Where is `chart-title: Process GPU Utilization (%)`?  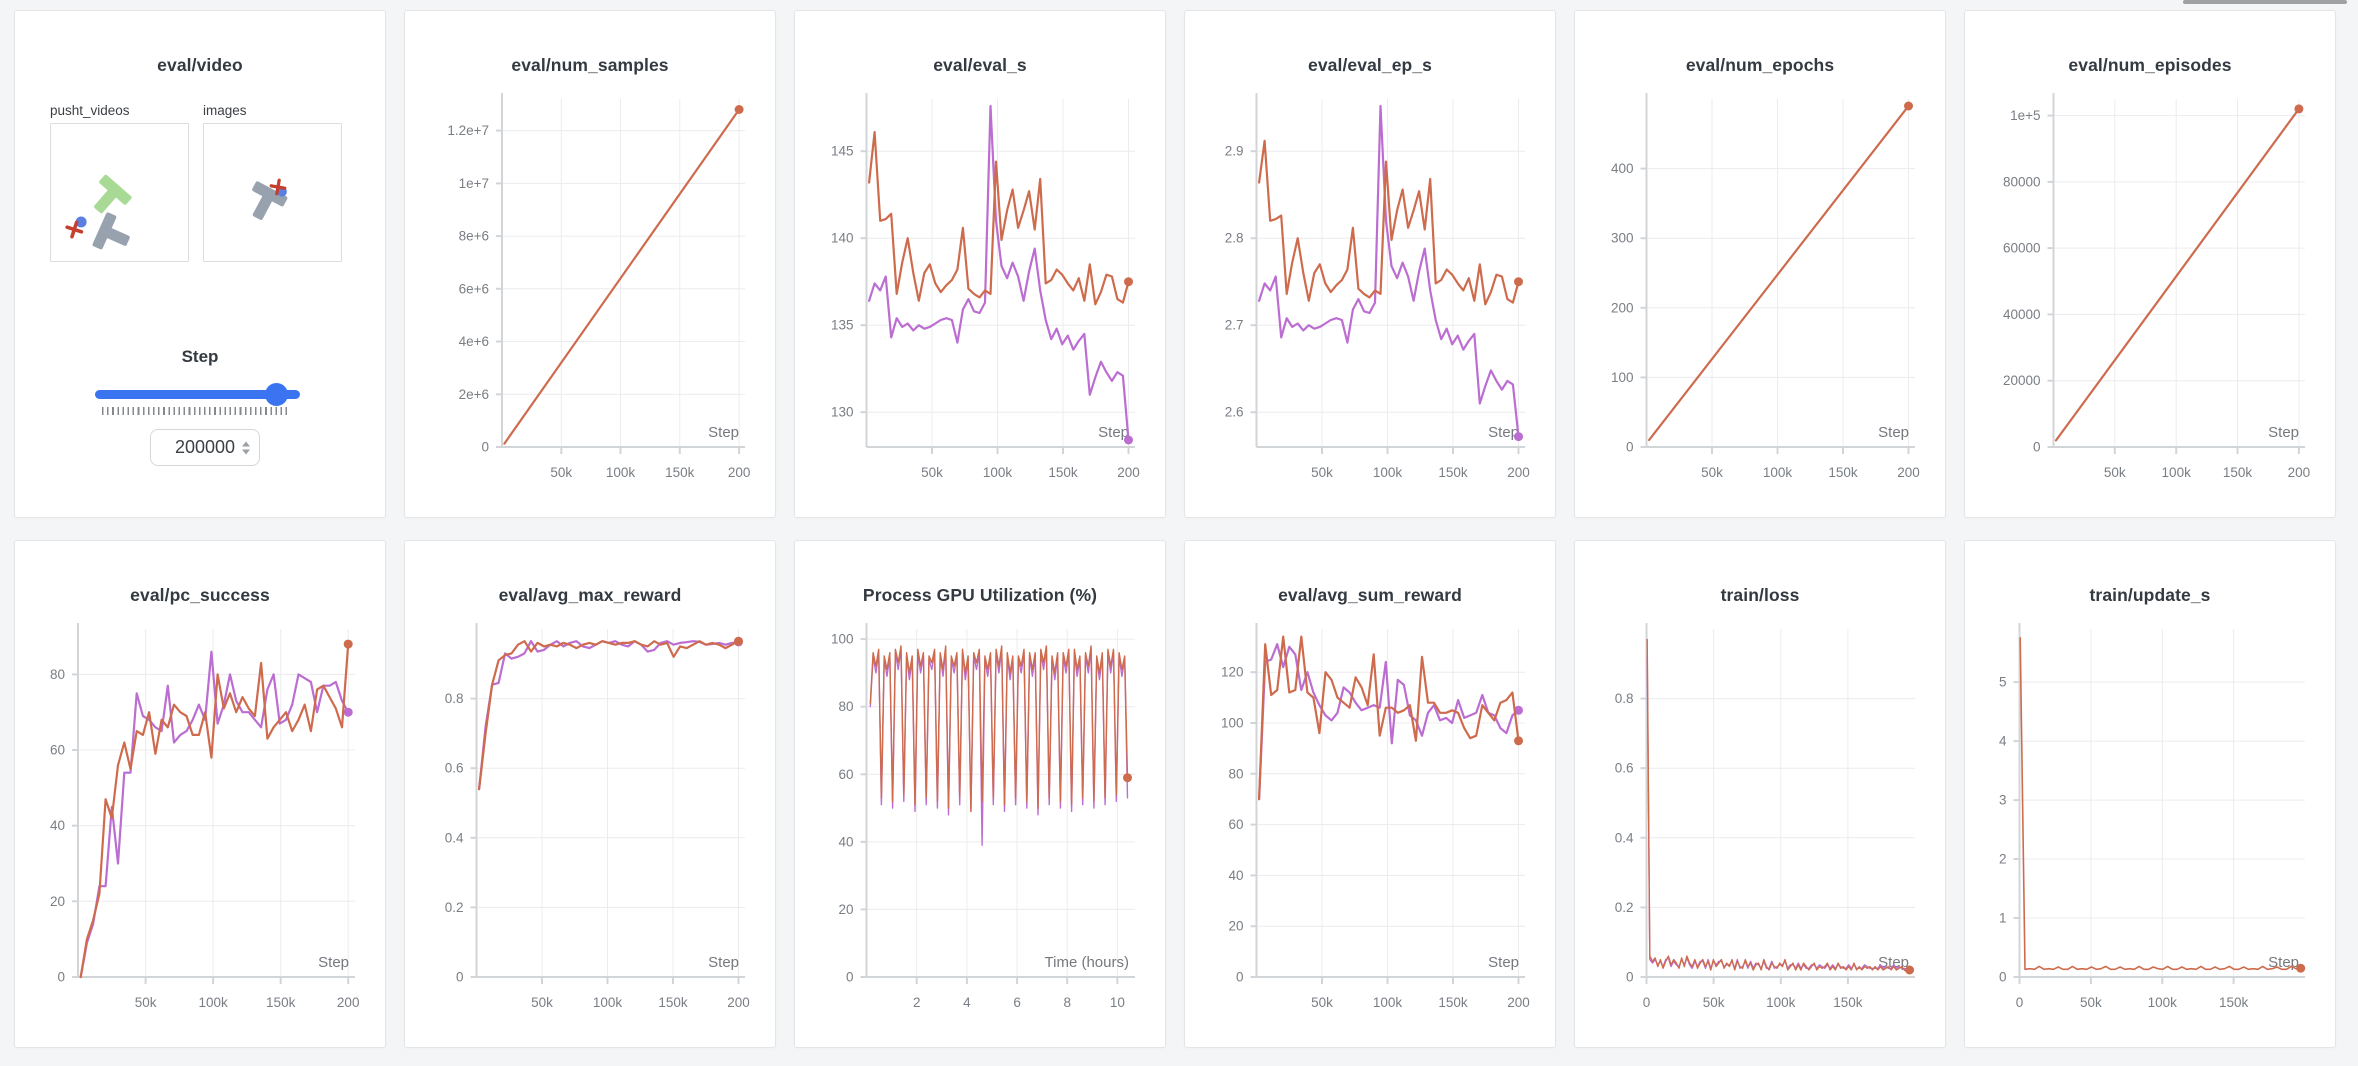 chart-title: Process GPU Utilization (%) is located at coordinates (980, 595).